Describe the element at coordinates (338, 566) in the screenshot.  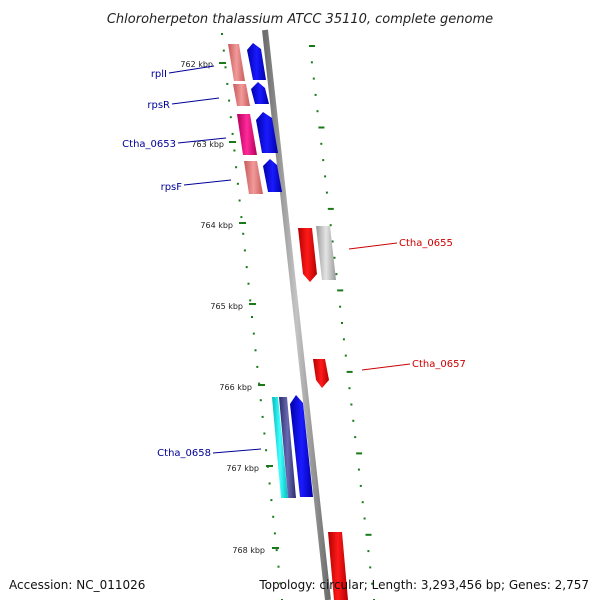
I see `gene-partial-bottom` at that location.